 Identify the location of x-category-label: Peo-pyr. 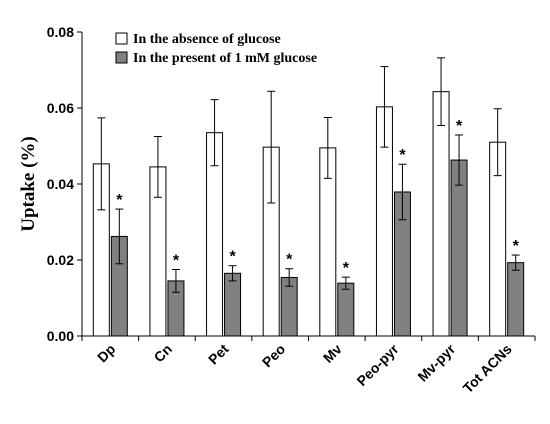
(377, 364).